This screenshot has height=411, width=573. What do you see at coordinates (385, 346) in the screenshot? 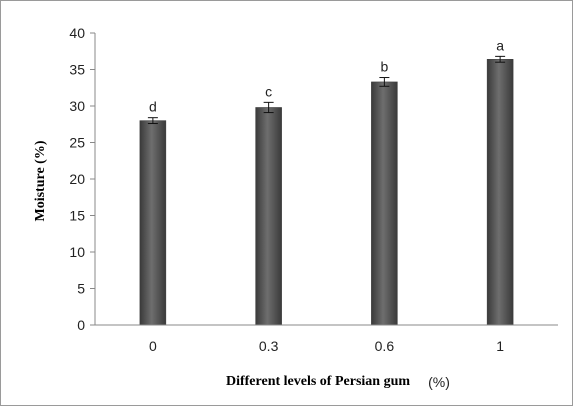
I see `x-tick-label: 0.6` at bounding box center [385, 346].